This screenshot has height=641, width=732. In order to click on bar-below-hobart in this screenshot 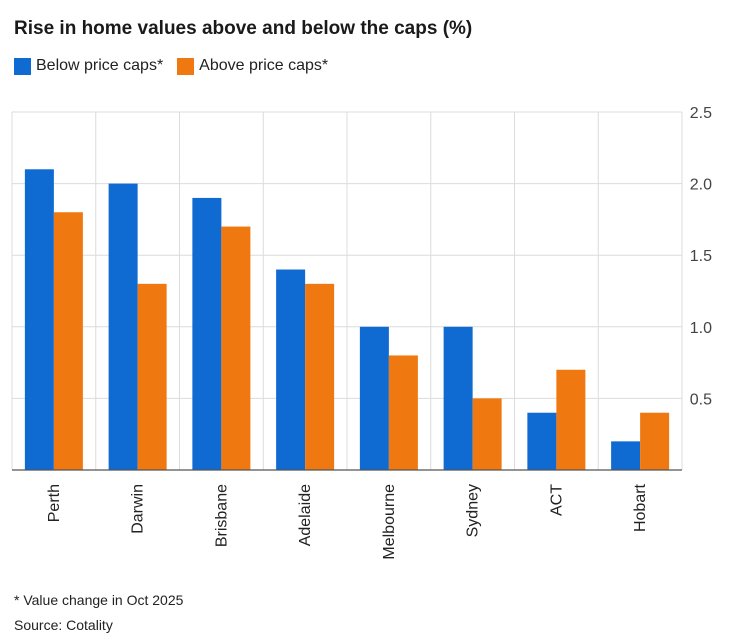, I will do `click(626, 455)`.